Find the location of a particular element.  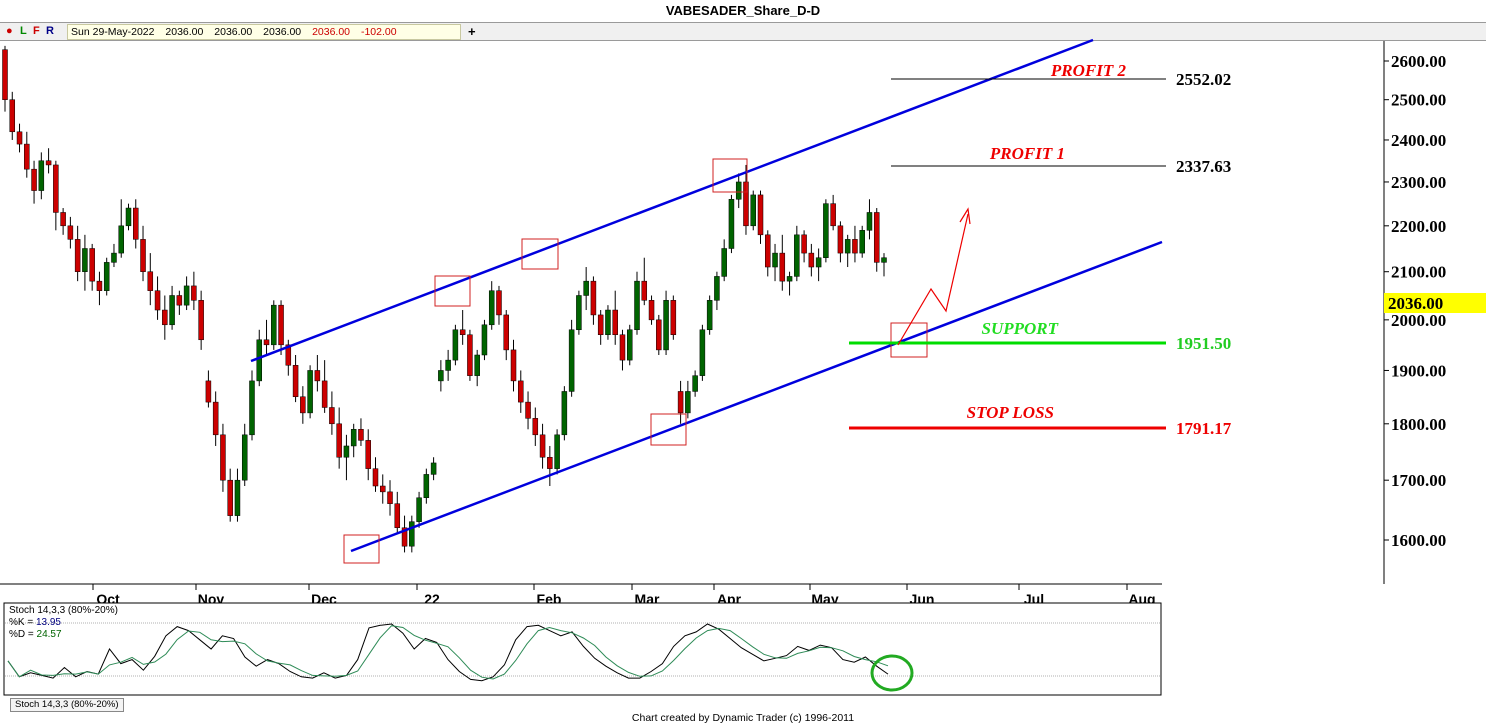

info-high: 2036.00 is located at coordinates (233, 32).